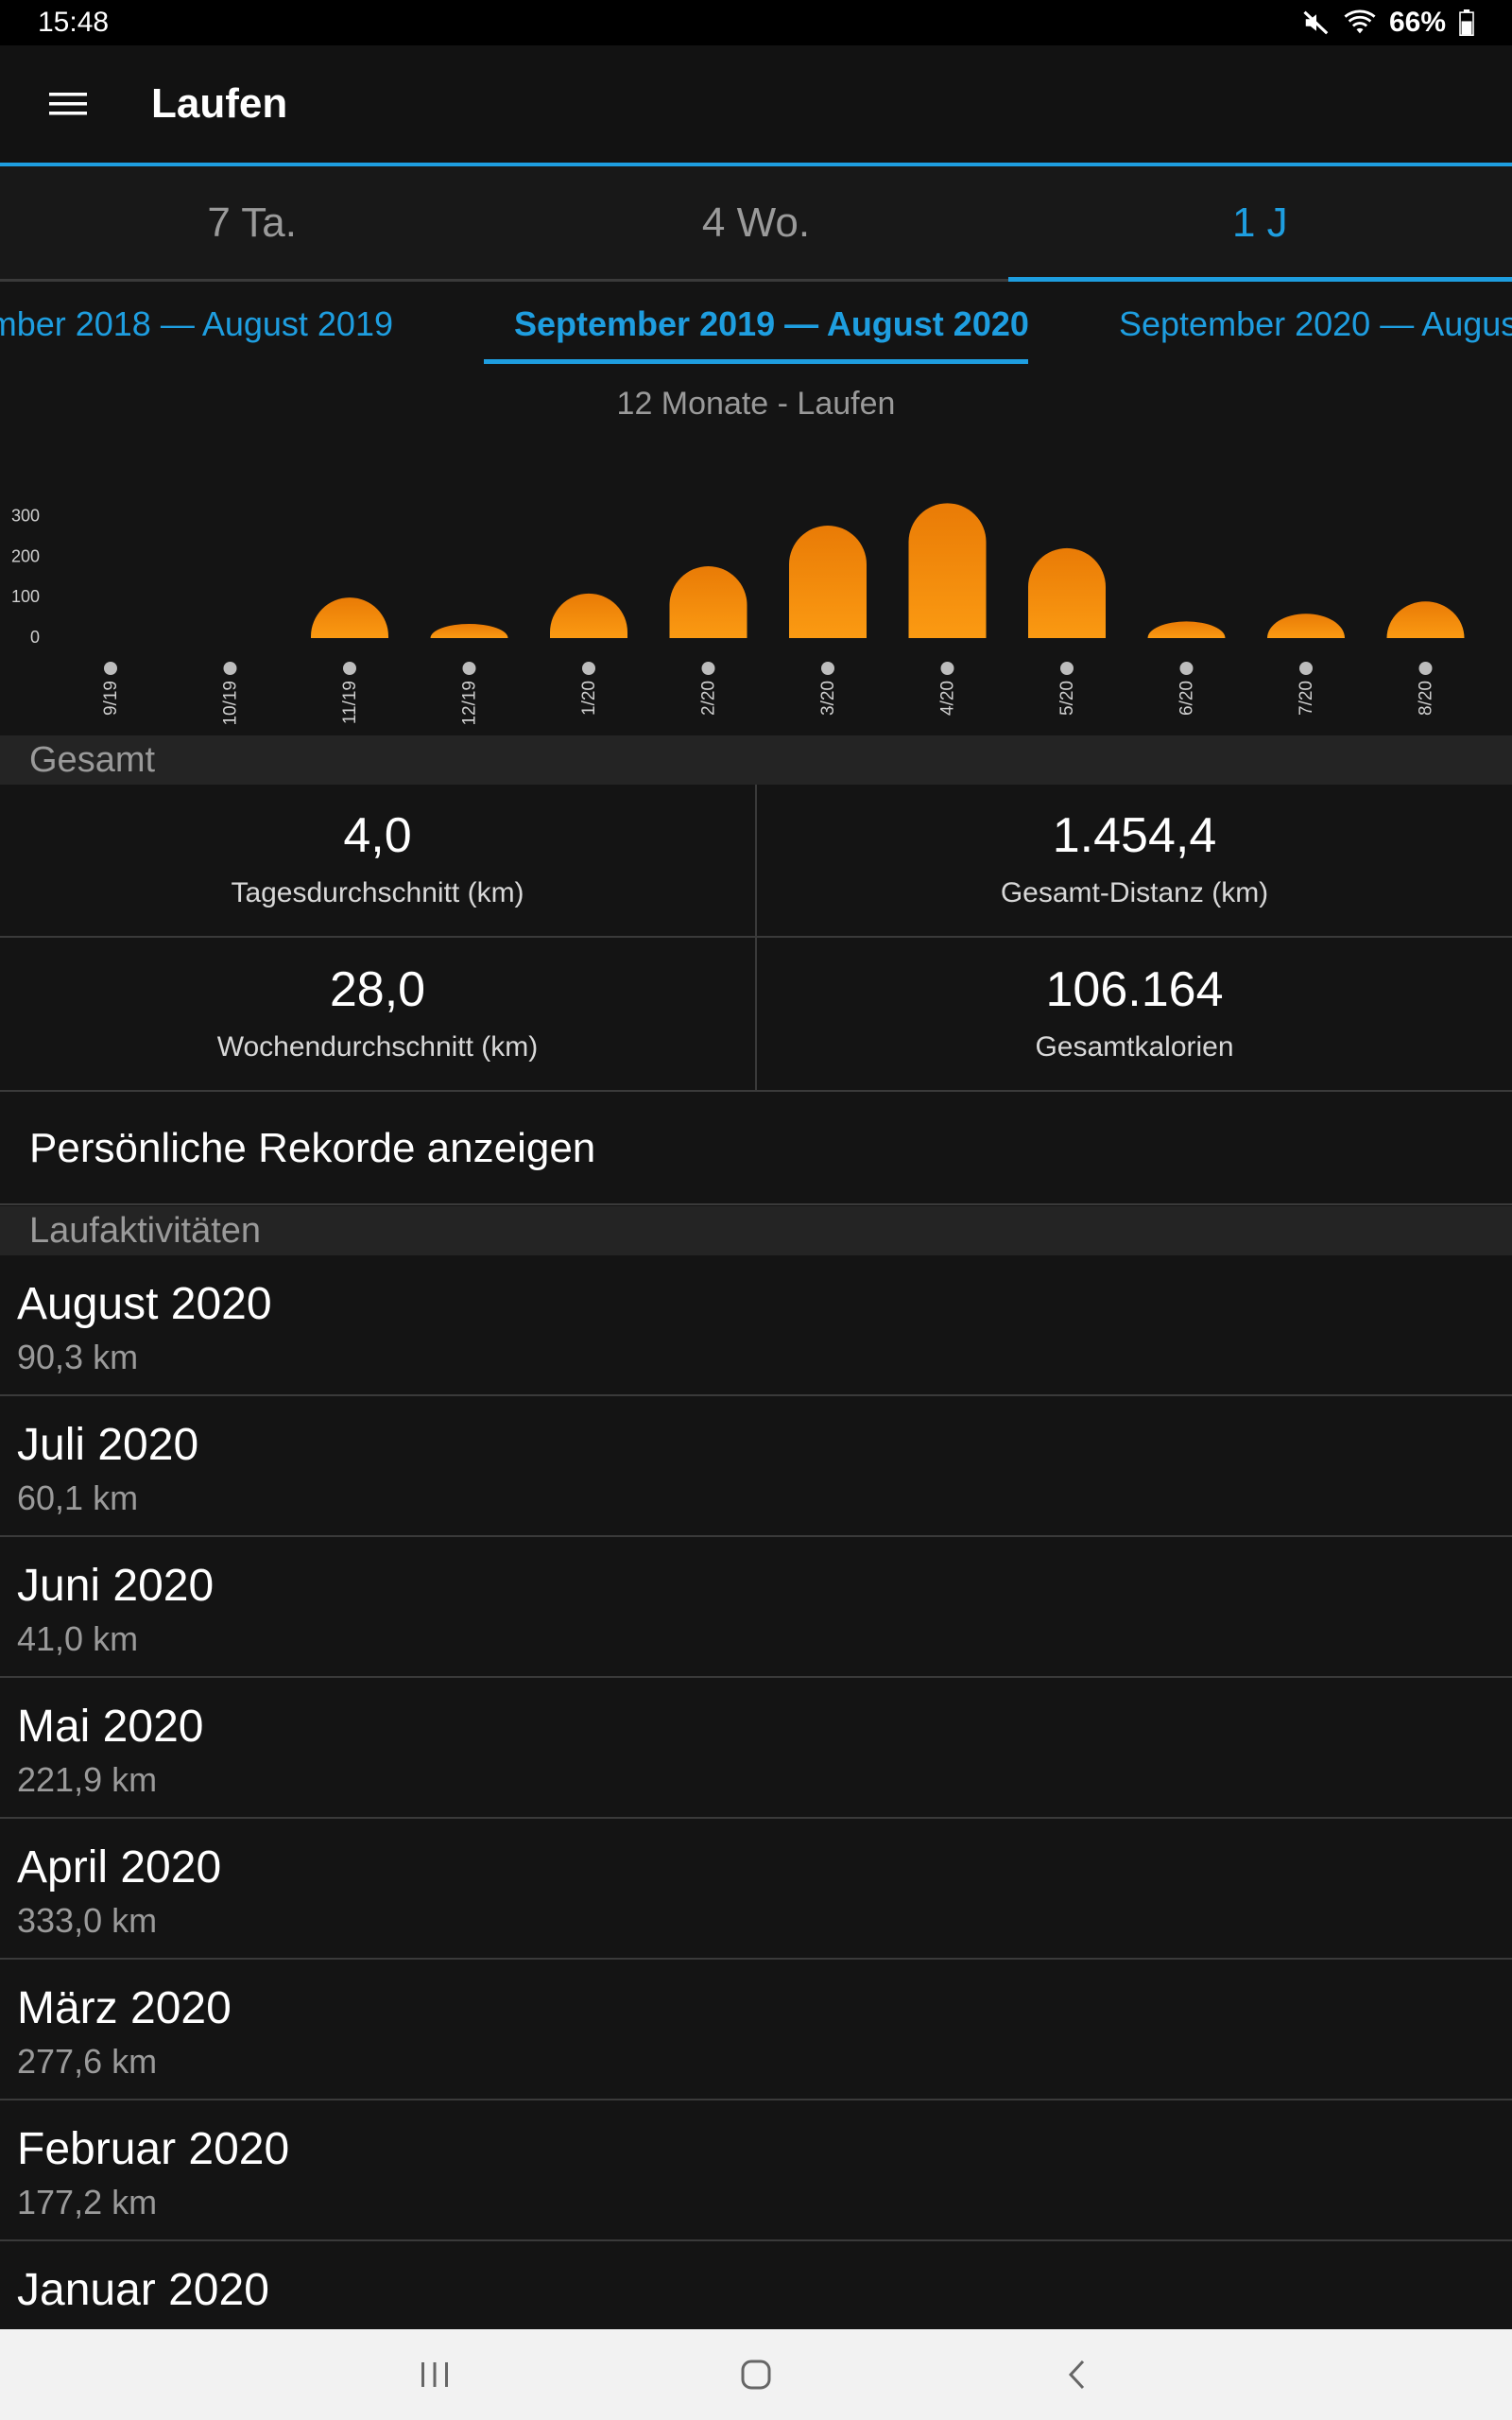  Describe the element at coordinates (756, 1608) in the screenshot. I see `list-item: Juni 2020 41,0 km` at that location.